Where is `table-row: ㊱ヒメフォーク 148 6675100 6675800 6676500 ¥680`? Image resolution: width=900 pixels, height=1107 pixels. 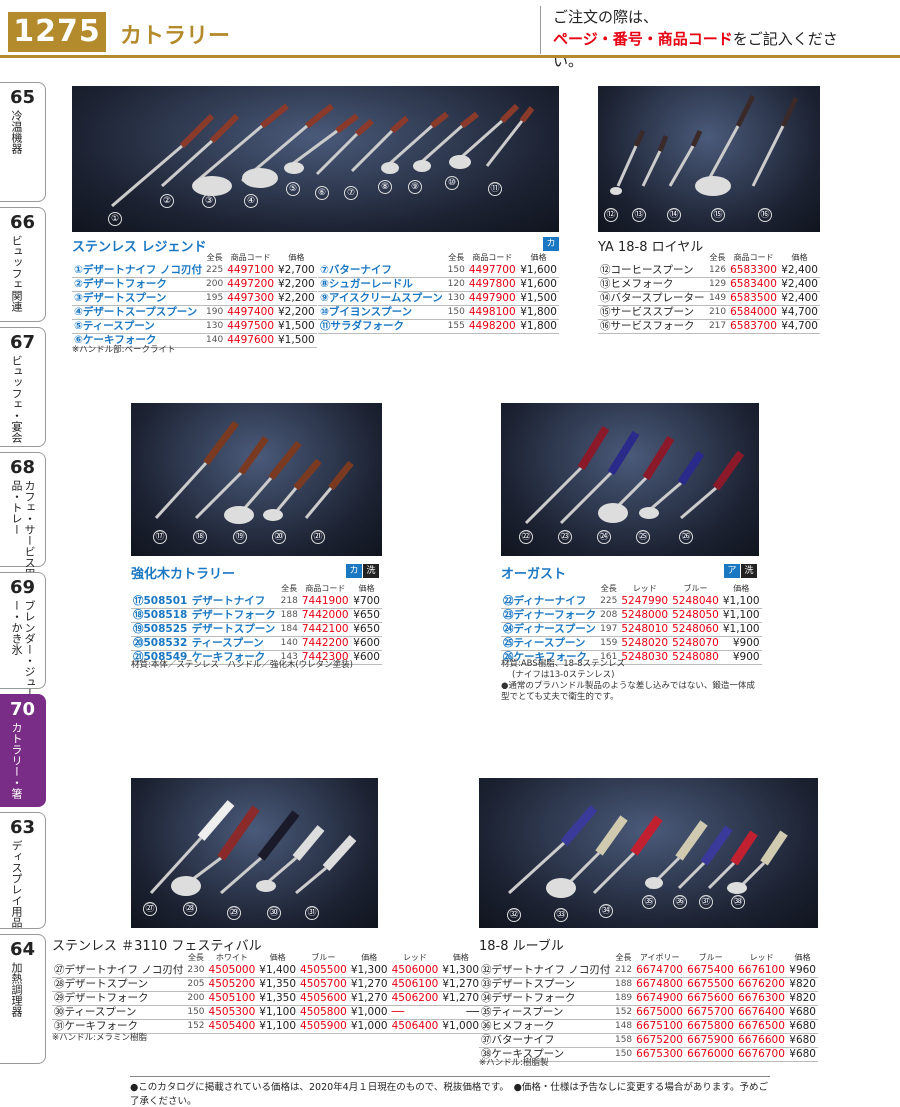 table-row: ㊱ヒメフォーク 148 6675100 6675800 6676500 ¥680 is located at coordinates (648, 1027).